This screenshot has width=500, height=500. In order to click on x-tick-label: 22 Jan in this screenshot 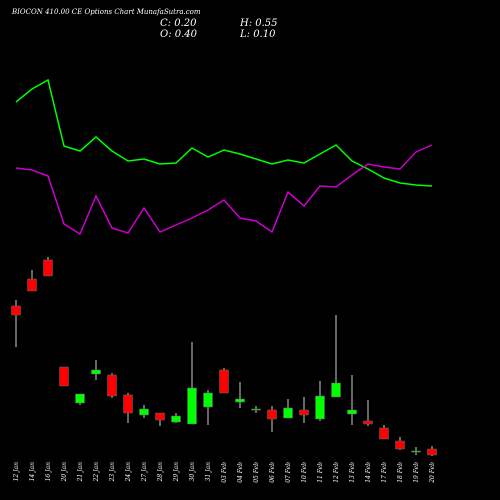, I will do `click(96, 472)`.